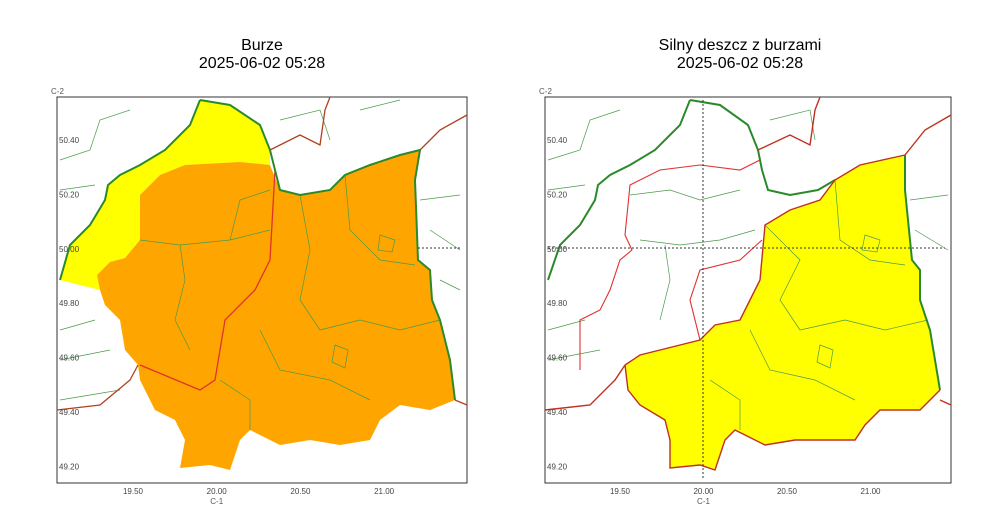 This screenshot has width=981, height=514. What do you see at coordinates (740, 45) in the screenshot?
I see `panel-title: Silny deszcz z burzami` at bounding box center [740, 45].